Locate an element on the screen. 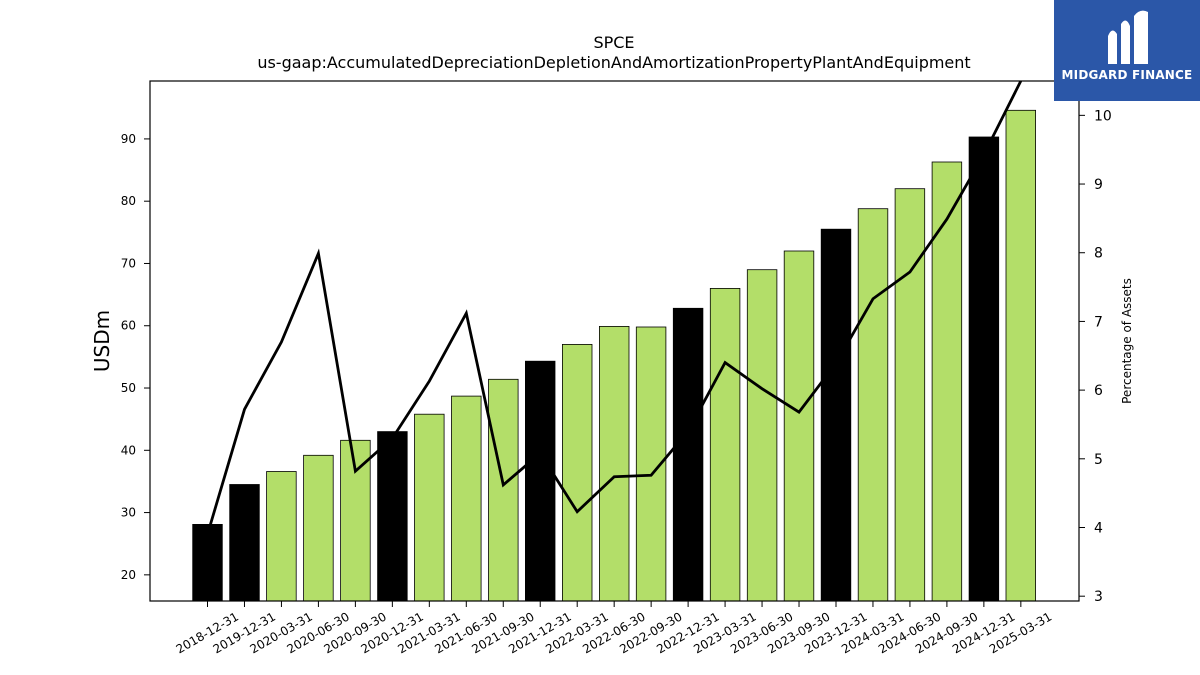 Image resolution: width=1200 pixels, height=675 pixels. y2-tick-label: 8 is located at coordinates (1098, 254).